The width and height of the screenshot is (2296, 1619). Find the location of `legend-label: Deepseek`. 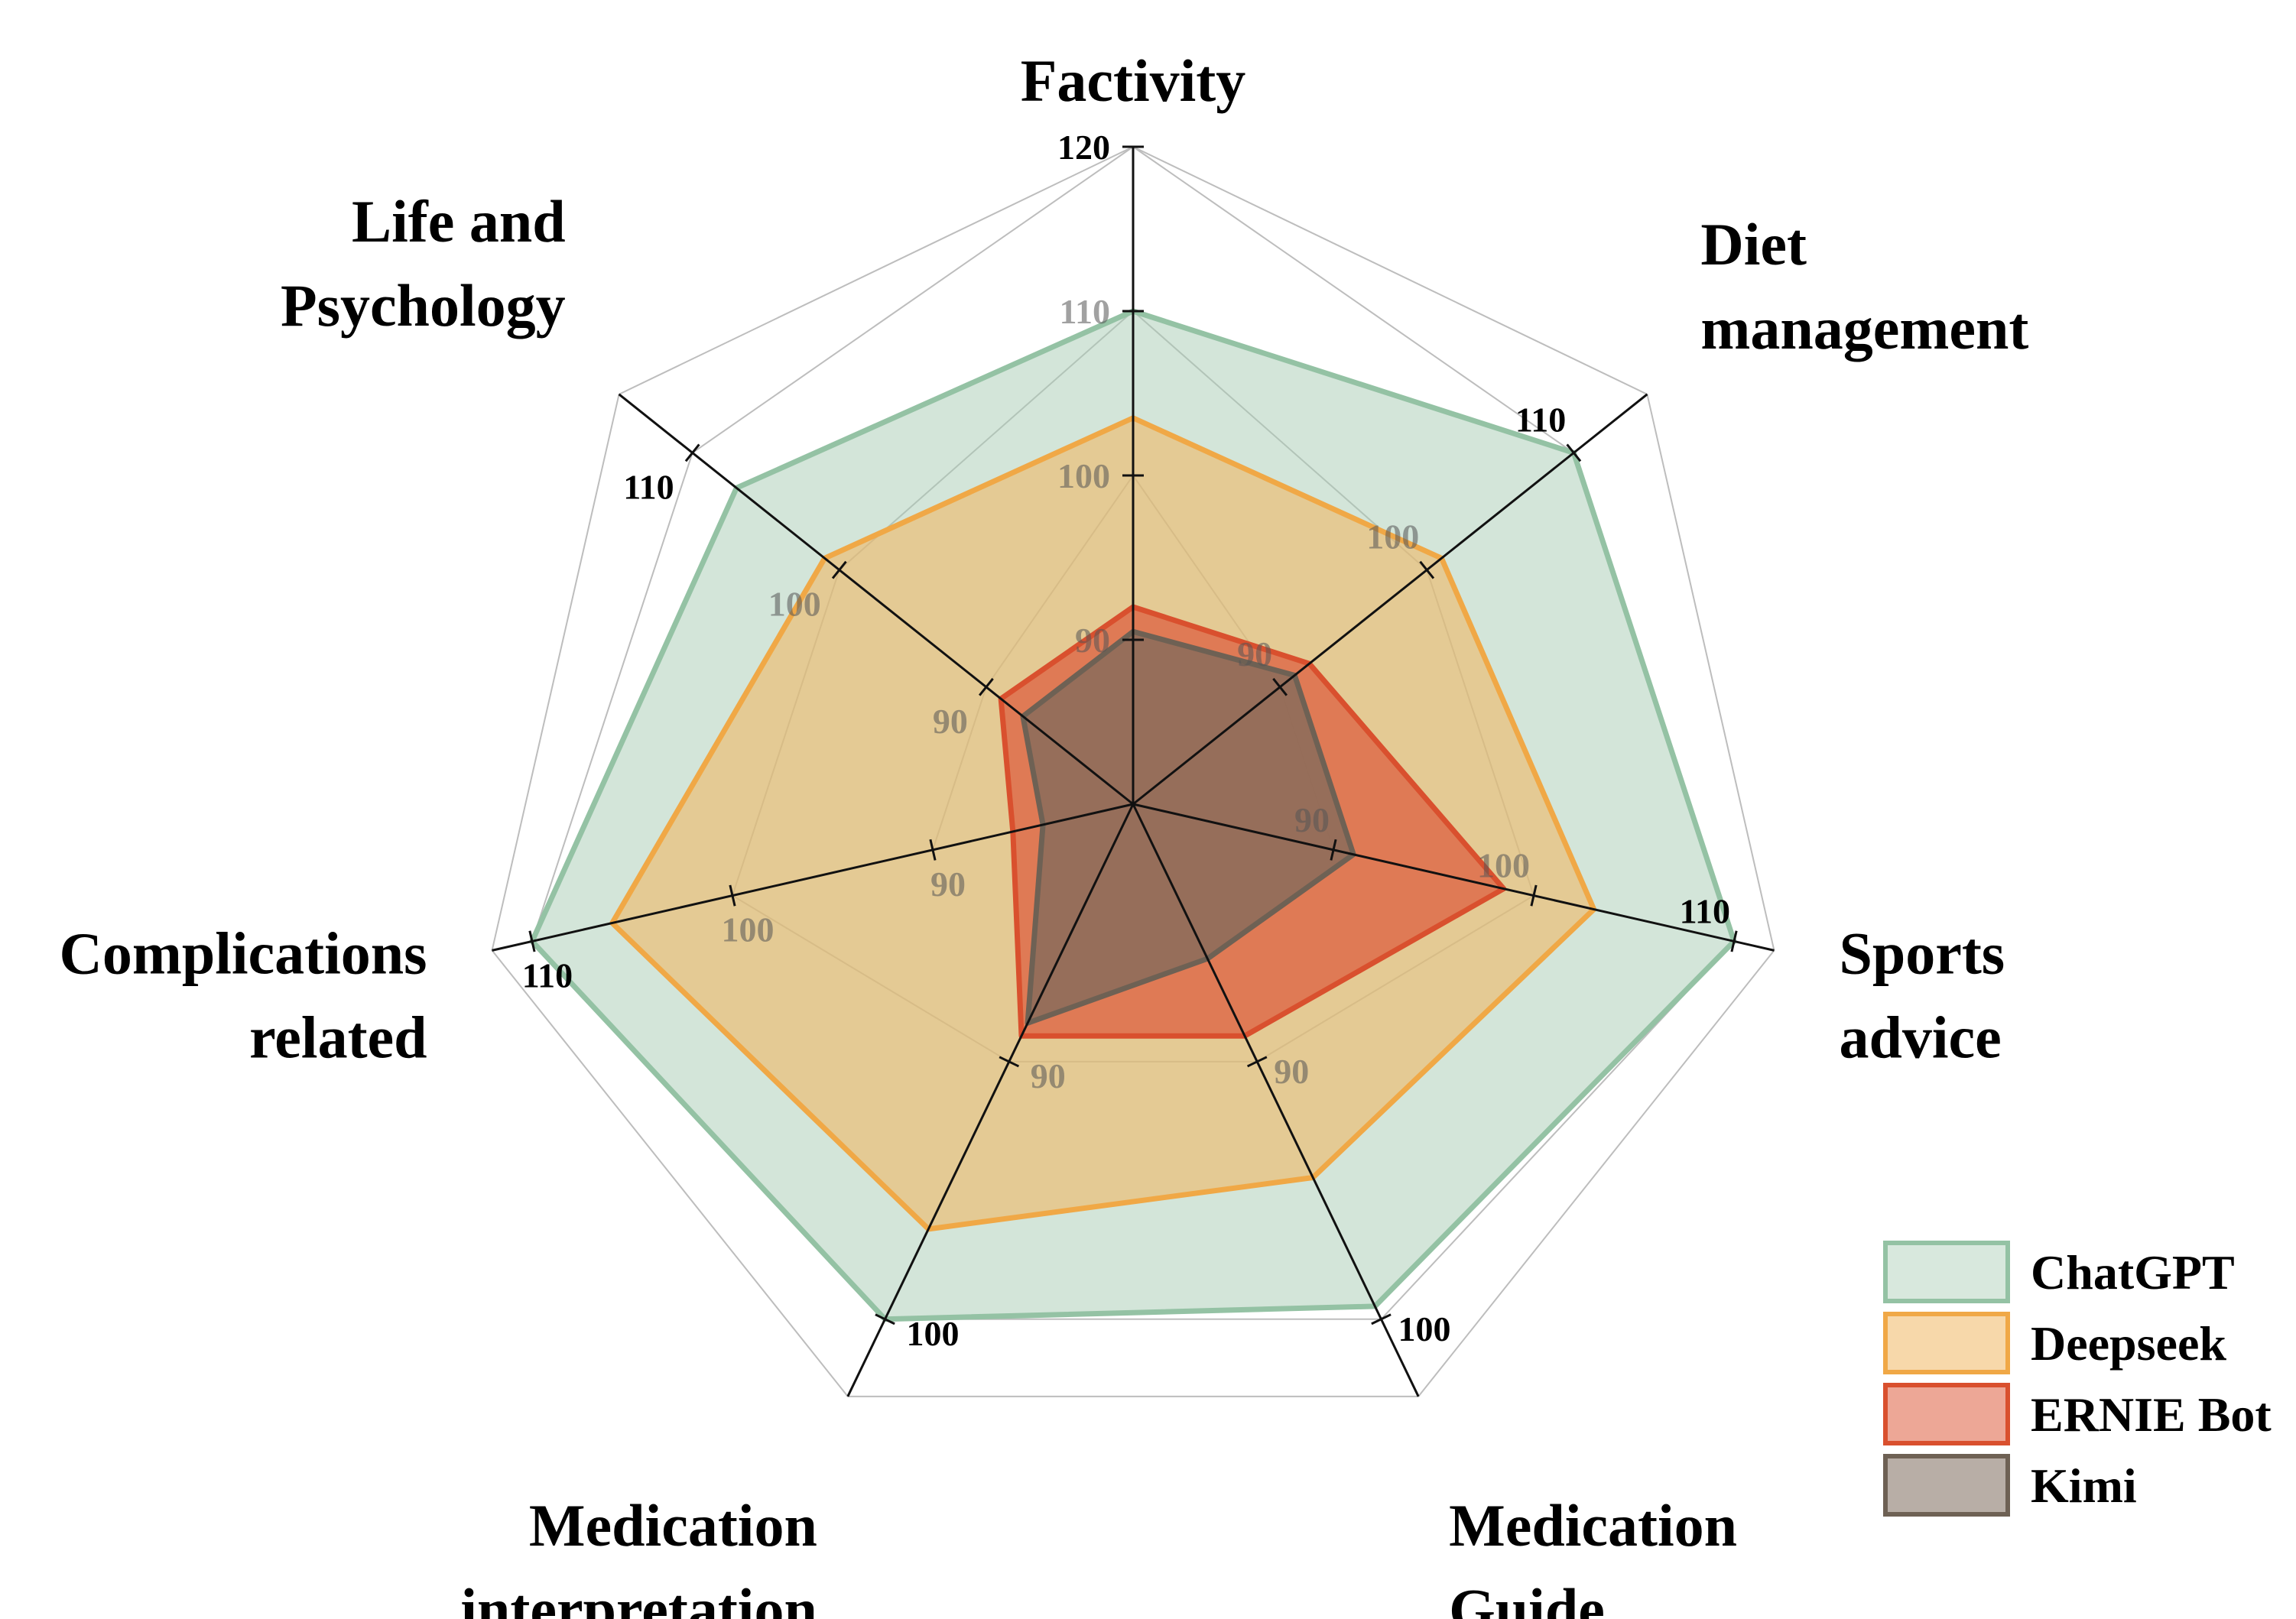

legend-label: Deepseek is located at coordinates (2128, 1343).